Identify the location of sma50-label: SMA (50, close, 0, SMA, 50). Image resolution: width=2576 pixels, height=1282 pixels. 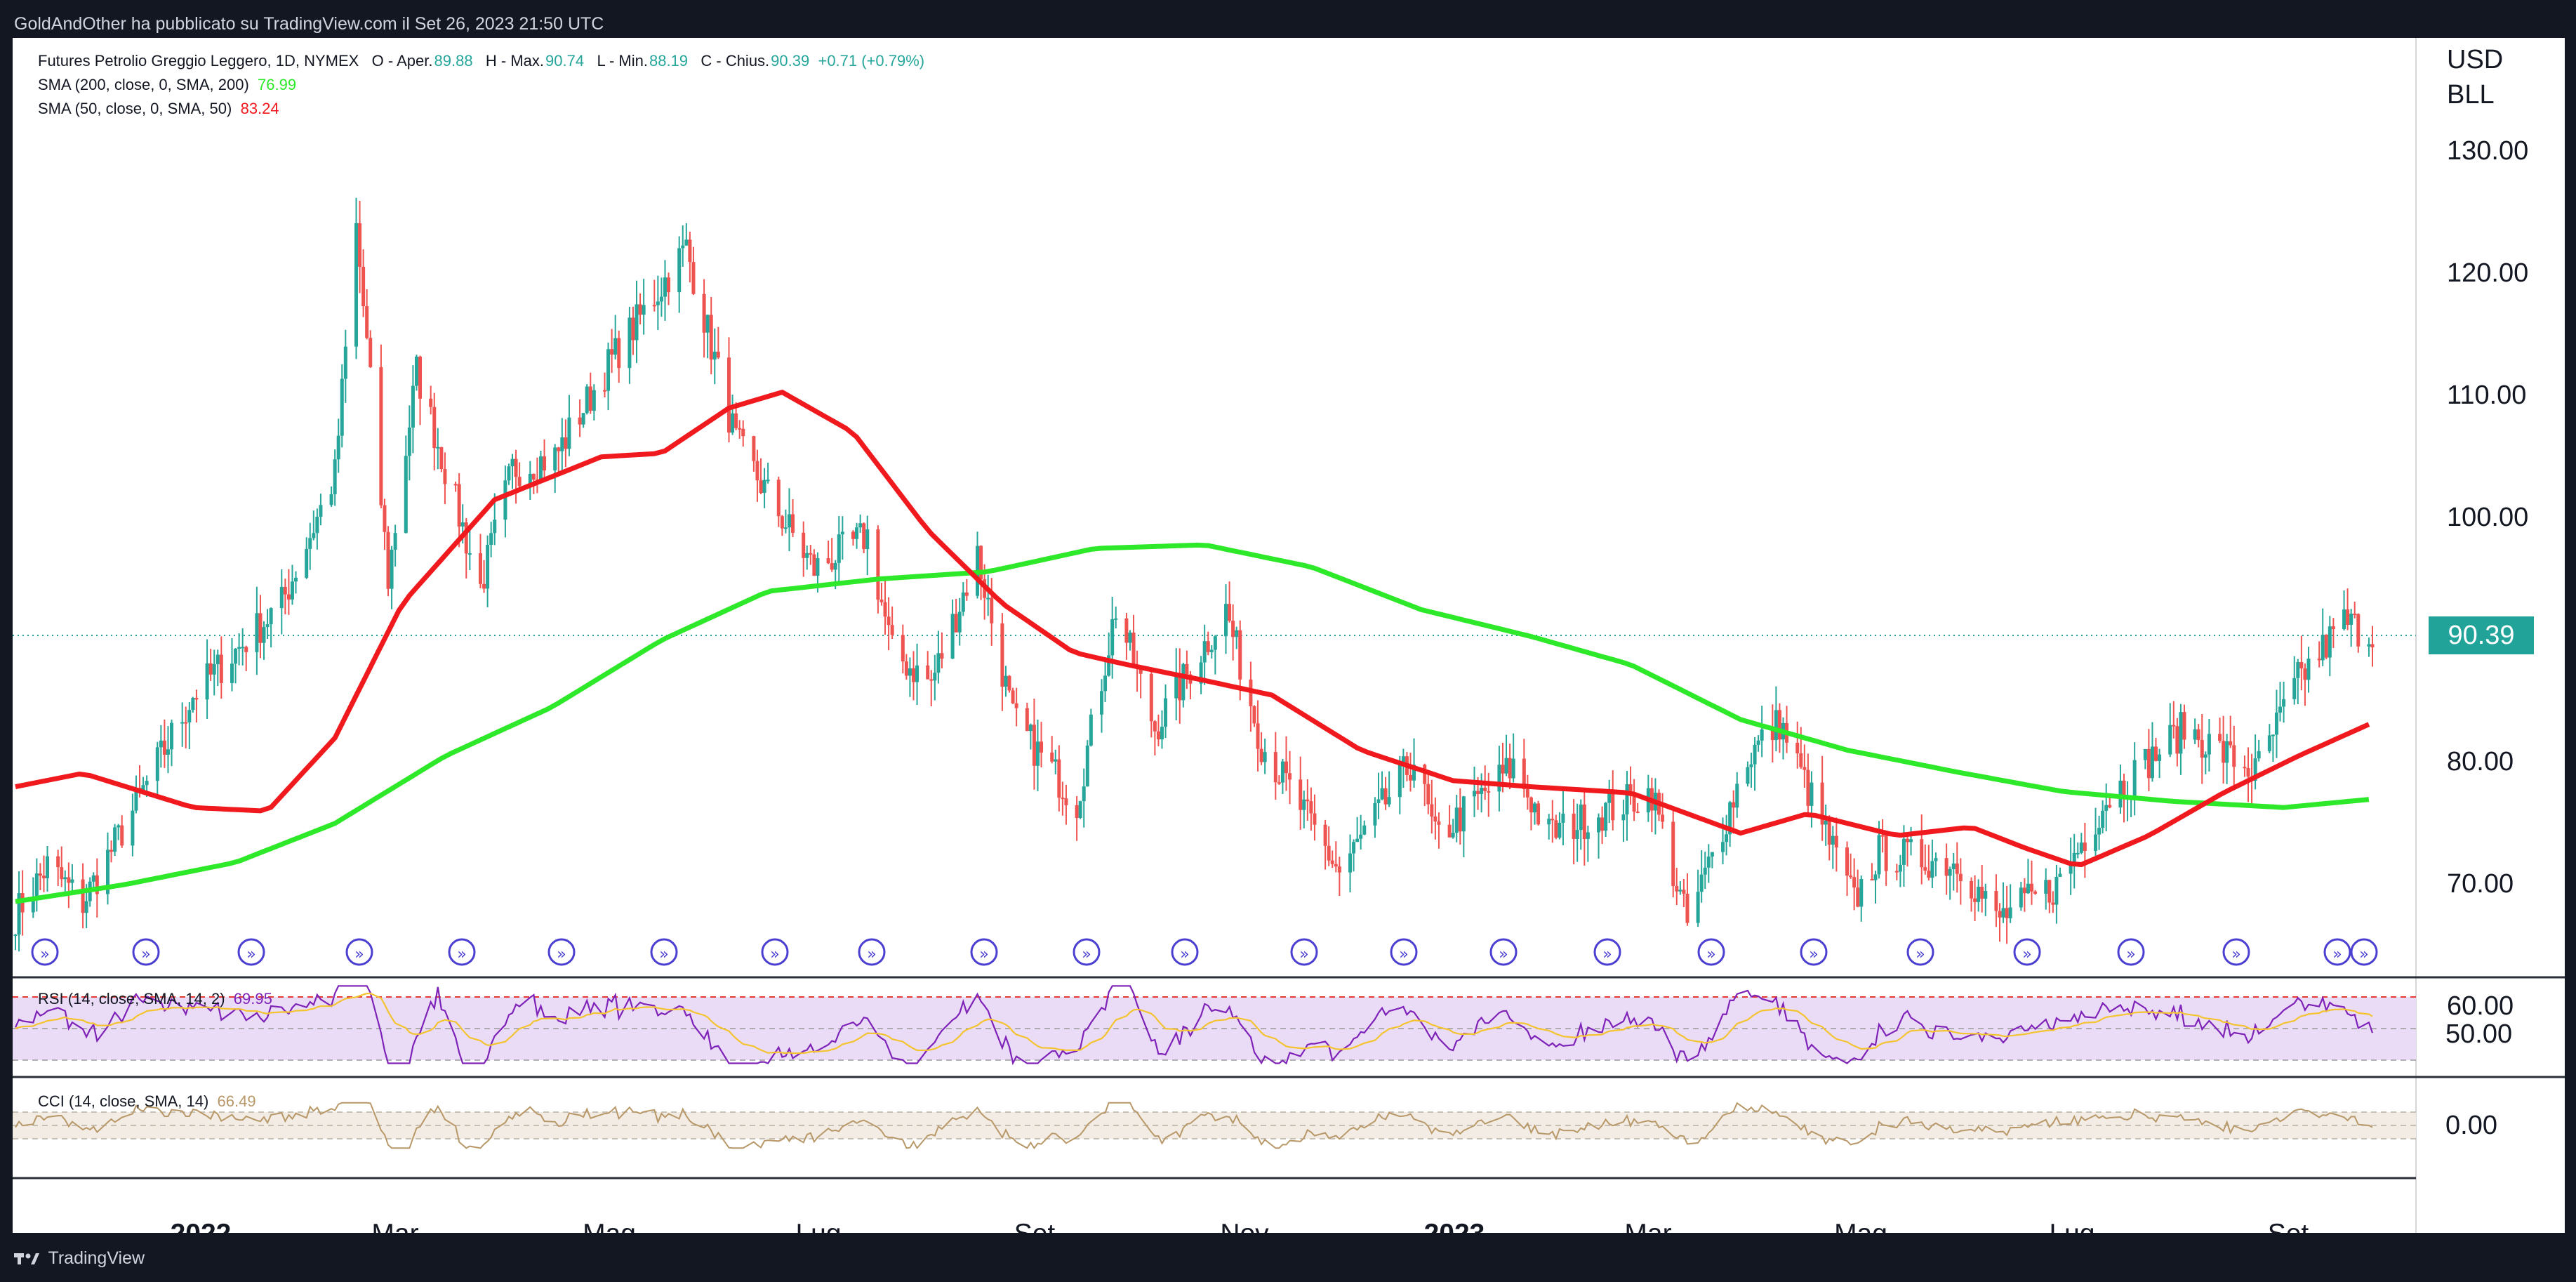
(135, 108).